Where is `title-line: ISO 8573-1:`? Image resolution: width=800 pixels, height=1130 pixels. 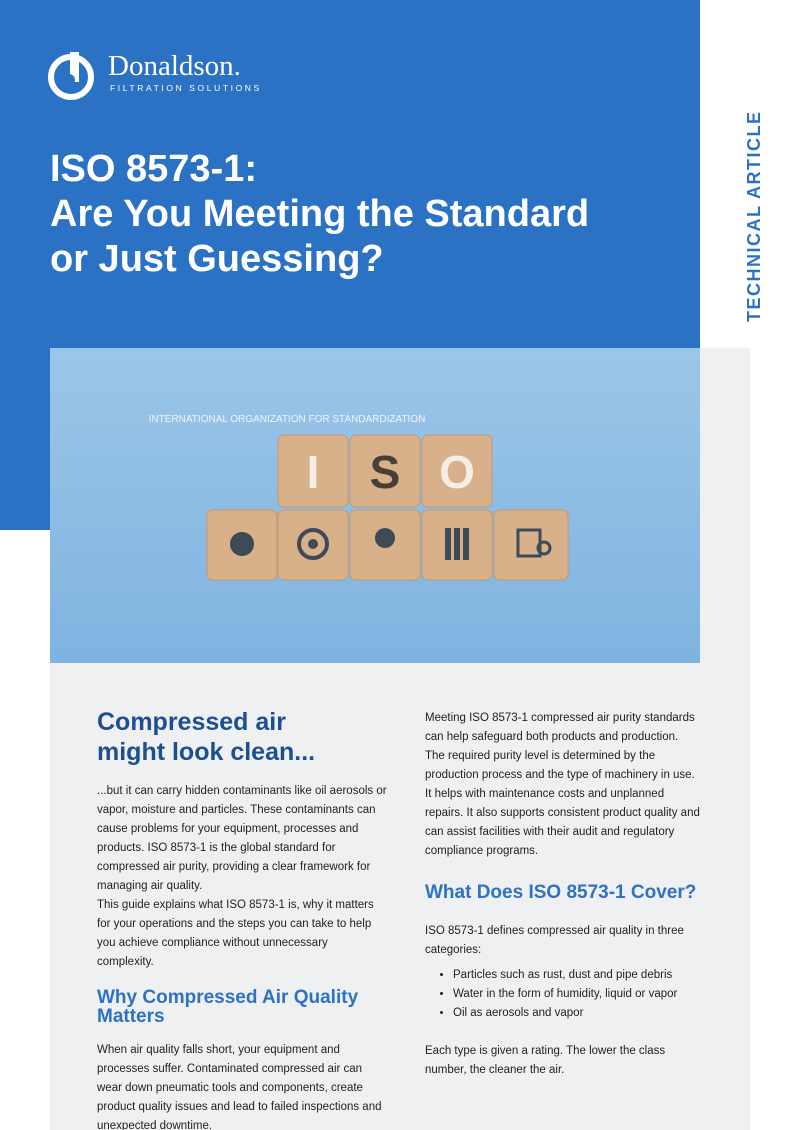
title-line: ISO 8573-1: is located at coordinates (153, 169).